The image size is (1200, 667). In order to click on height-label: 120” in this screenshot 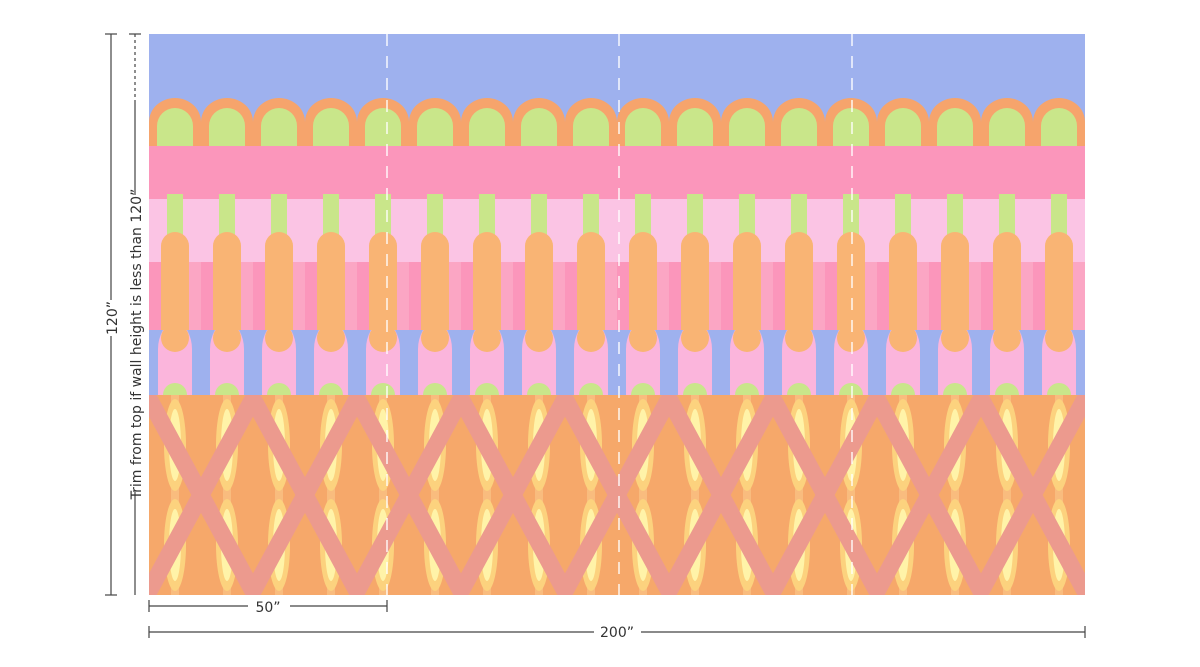, I will do `click(113, 318)`.